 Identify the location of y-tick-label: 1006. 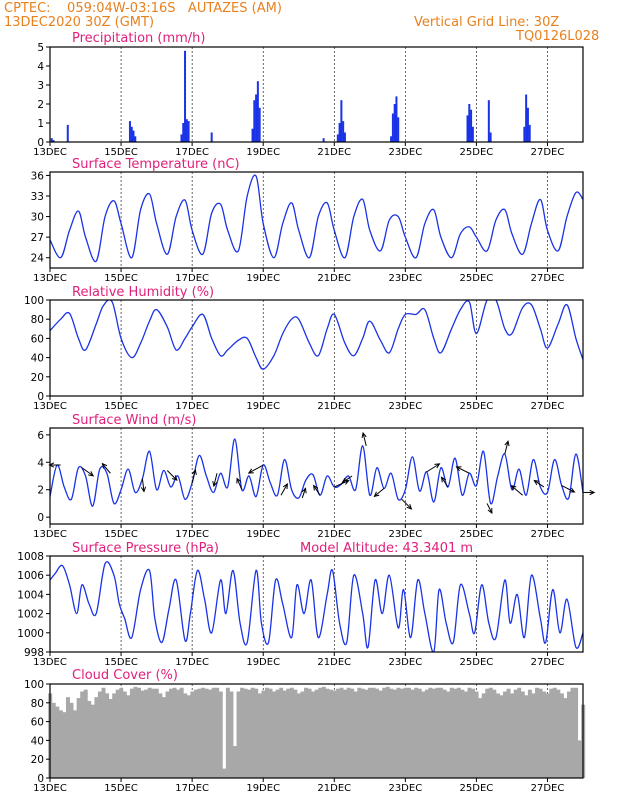
(30, 576).